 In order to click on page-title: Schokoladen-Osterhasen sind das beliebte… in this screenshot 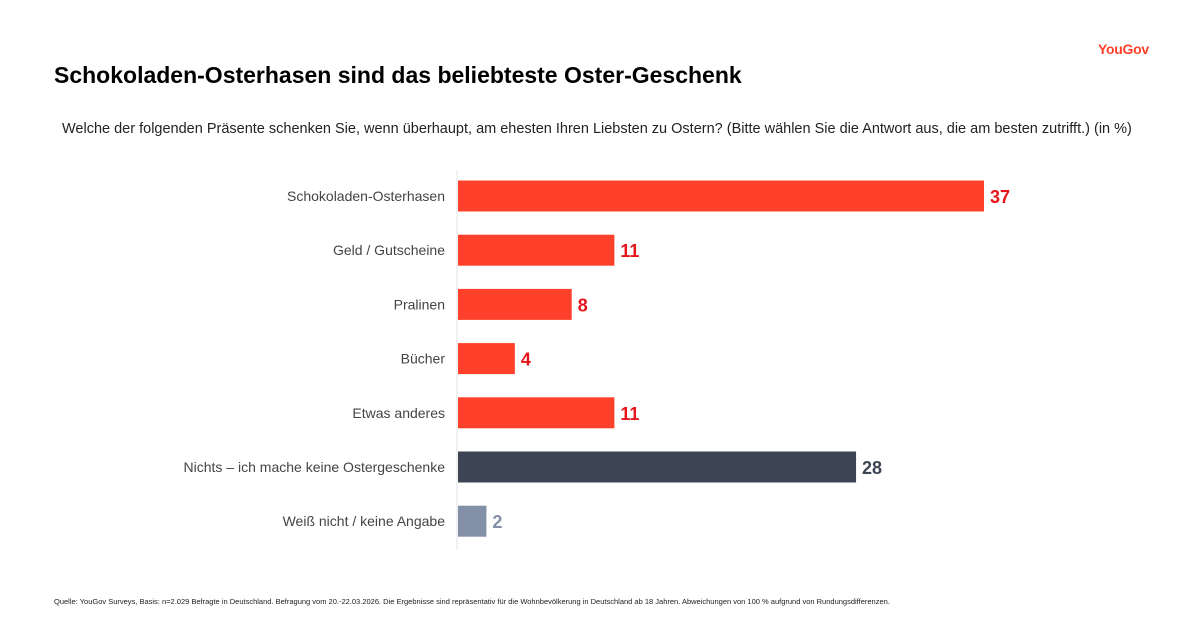, I will do `click(398, 75)`.